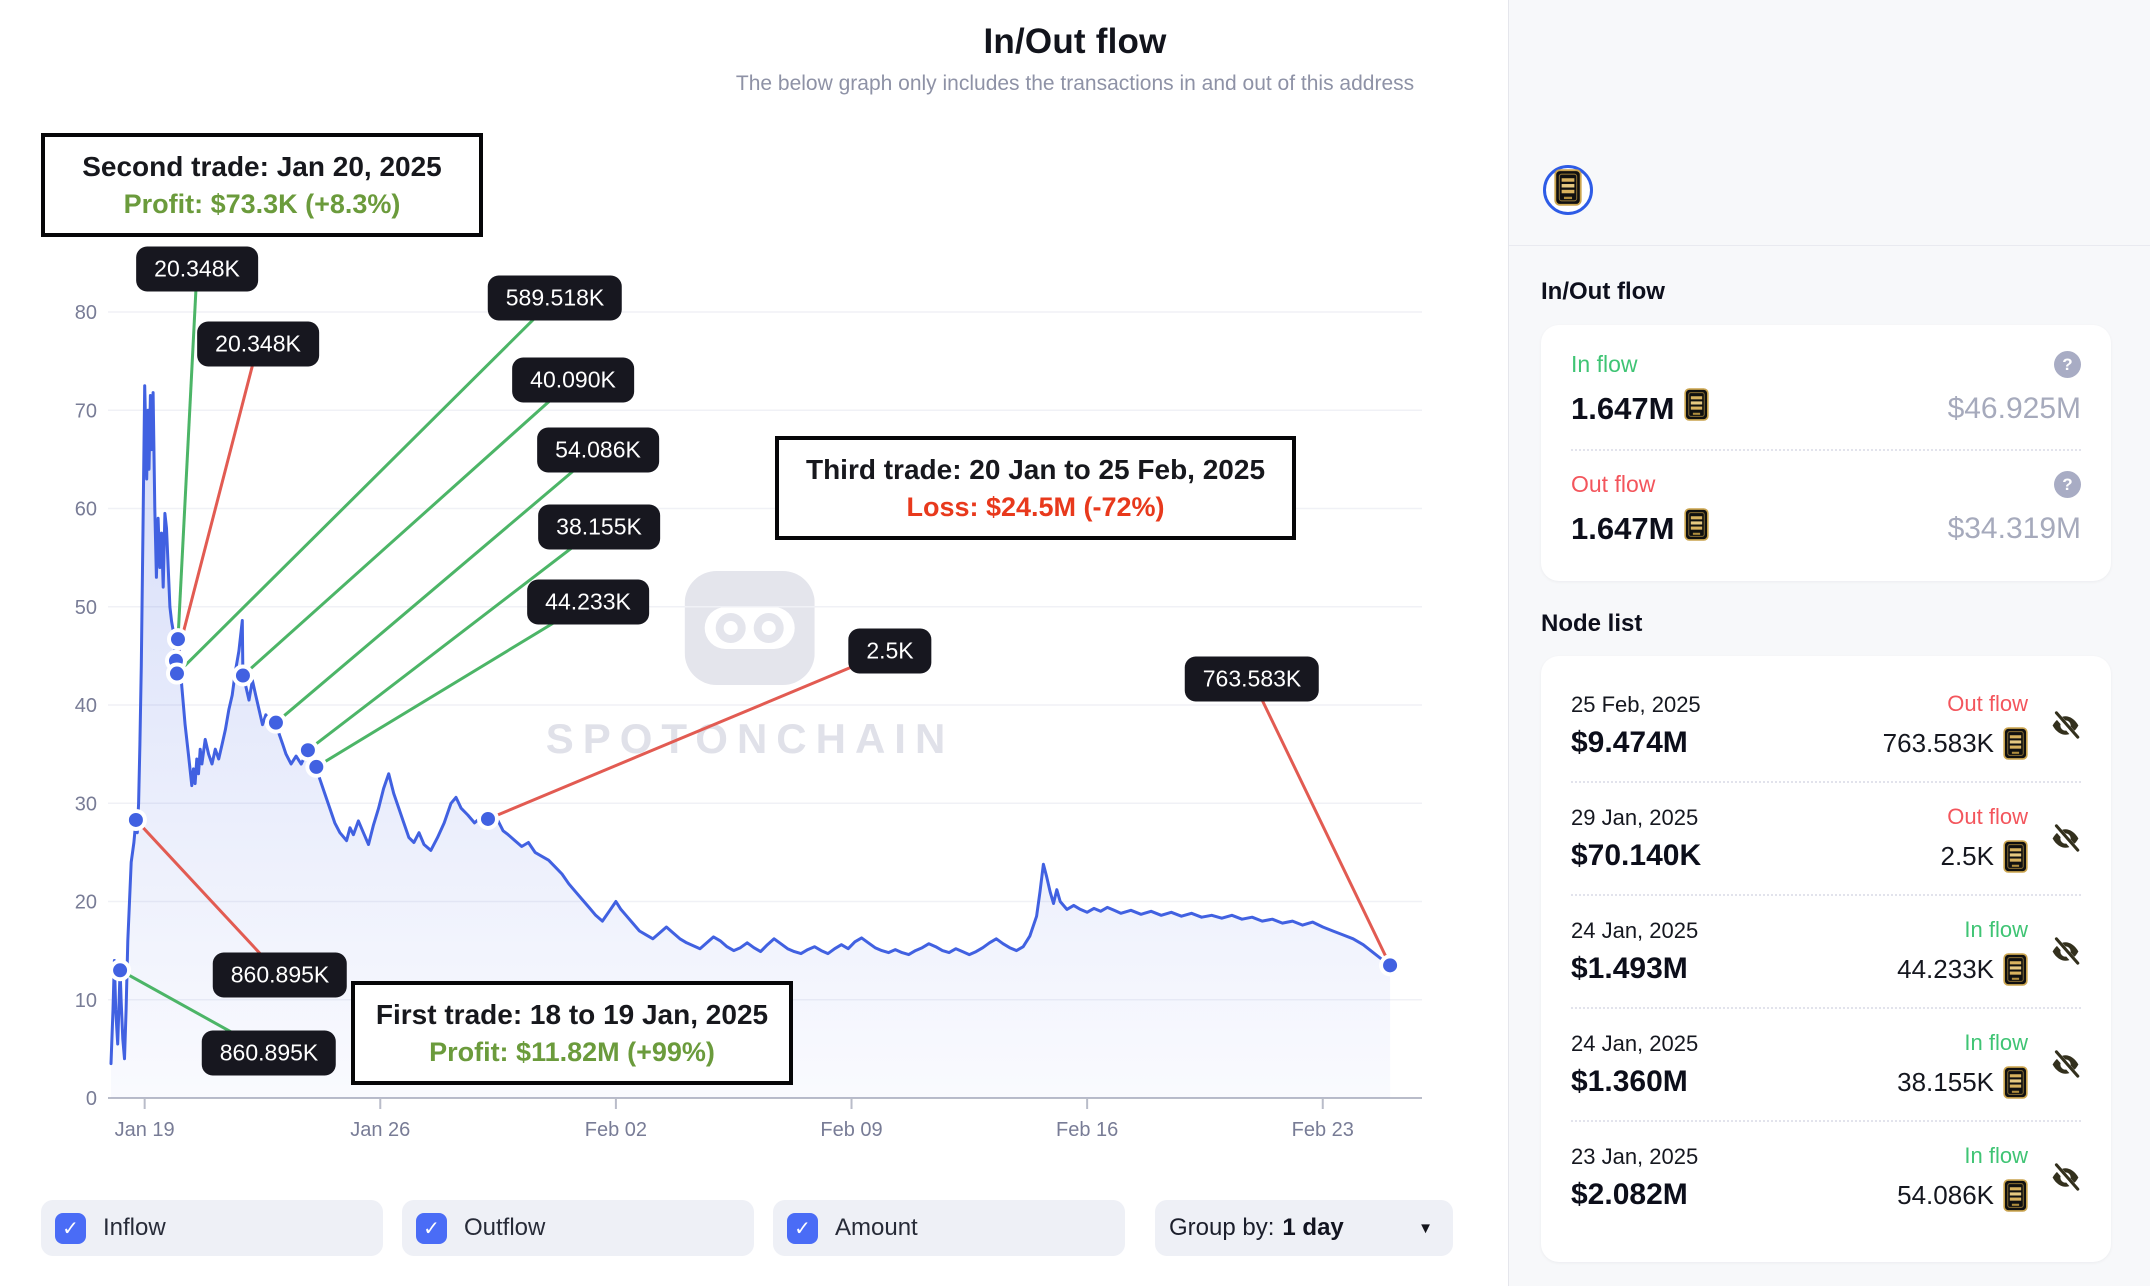 Image resolution: width=2150 pixels, height=1286 pixels. What do you see at coordinates (750, 628) in the screenshot?
I see `spotonchain-logo-icon` at bounding box center [750, 628].